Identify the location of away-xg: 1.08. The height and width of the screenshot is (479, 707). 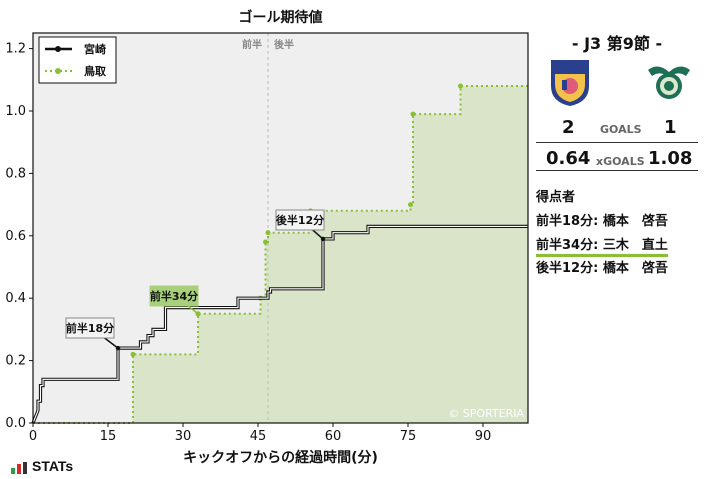
(670, 158).